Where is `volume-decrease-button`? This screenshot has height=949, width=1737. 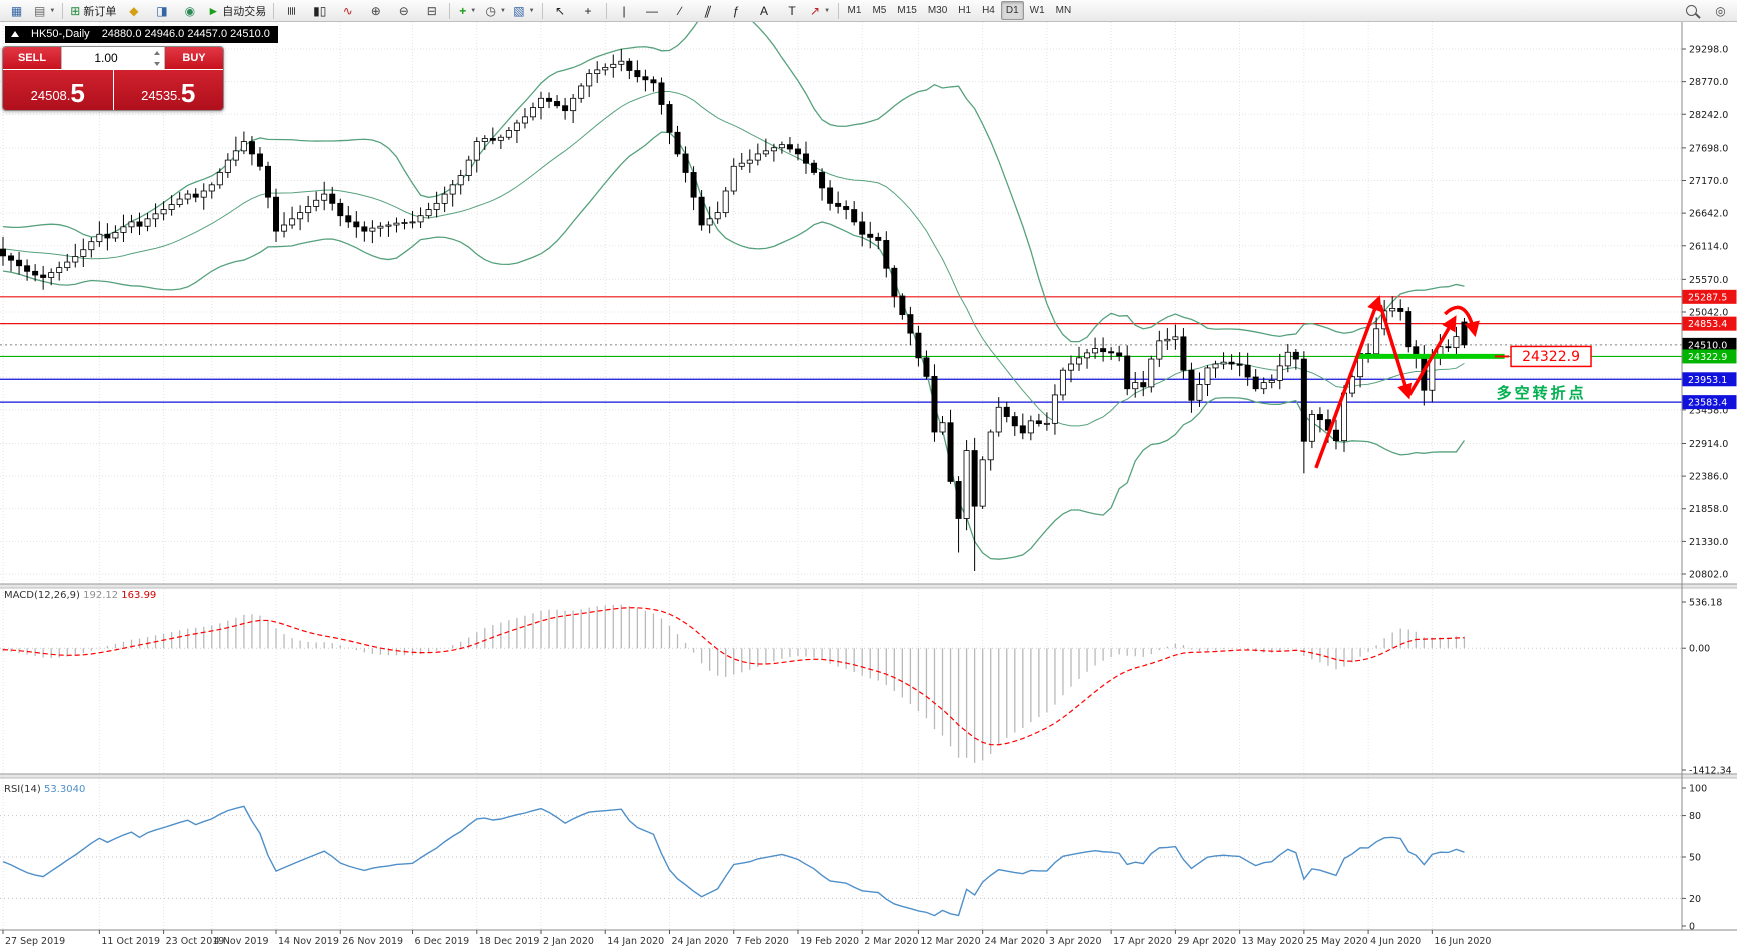 volume-decrease-button is located at coordinates (156, 63).